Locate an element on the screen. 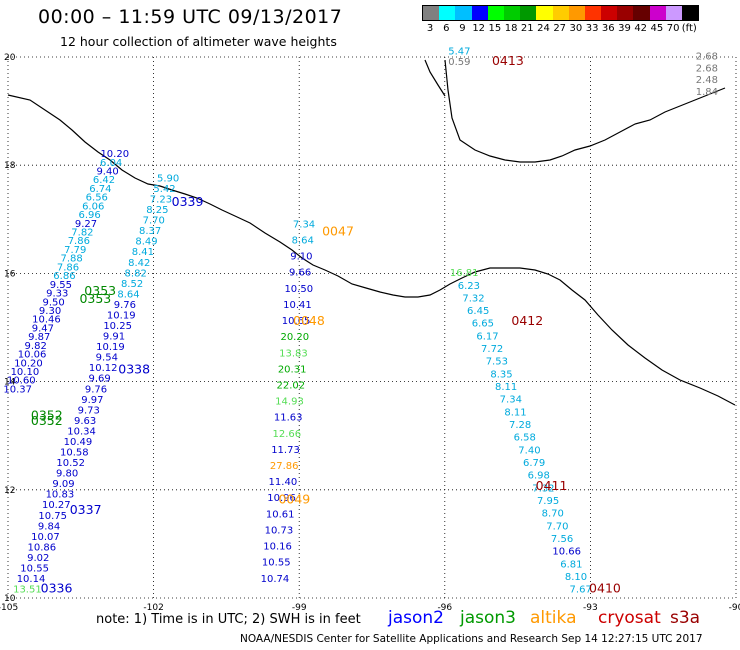 The height and width of the screenshot is (650, 740). legend-s3a: s3a is located at coordinates (685, 618).